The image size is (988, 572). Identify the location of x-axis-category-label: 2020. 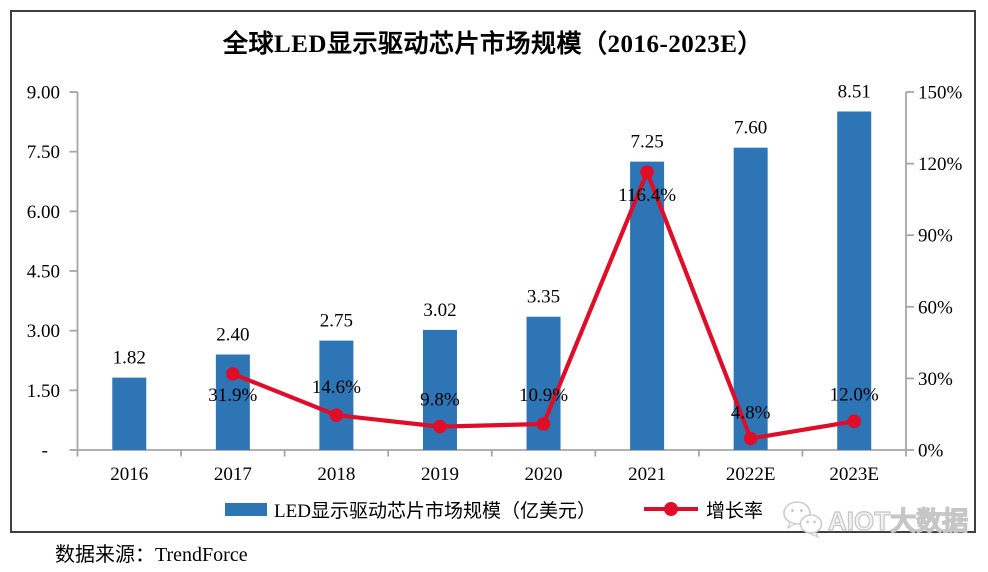
(544, 474).